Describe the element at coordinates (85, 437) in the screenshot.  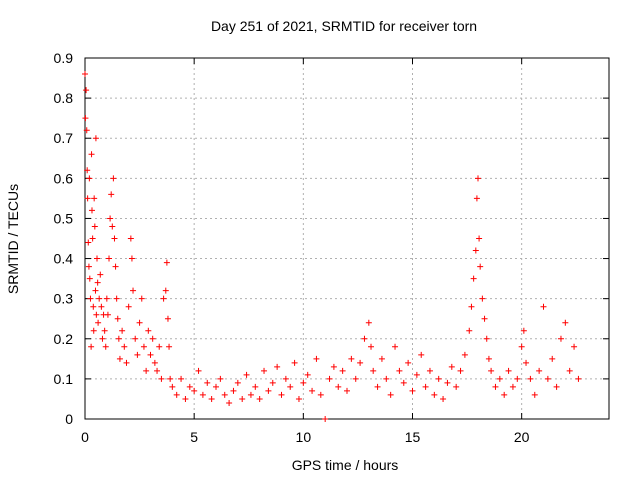
I see `x-tick-label: 0` at that location.